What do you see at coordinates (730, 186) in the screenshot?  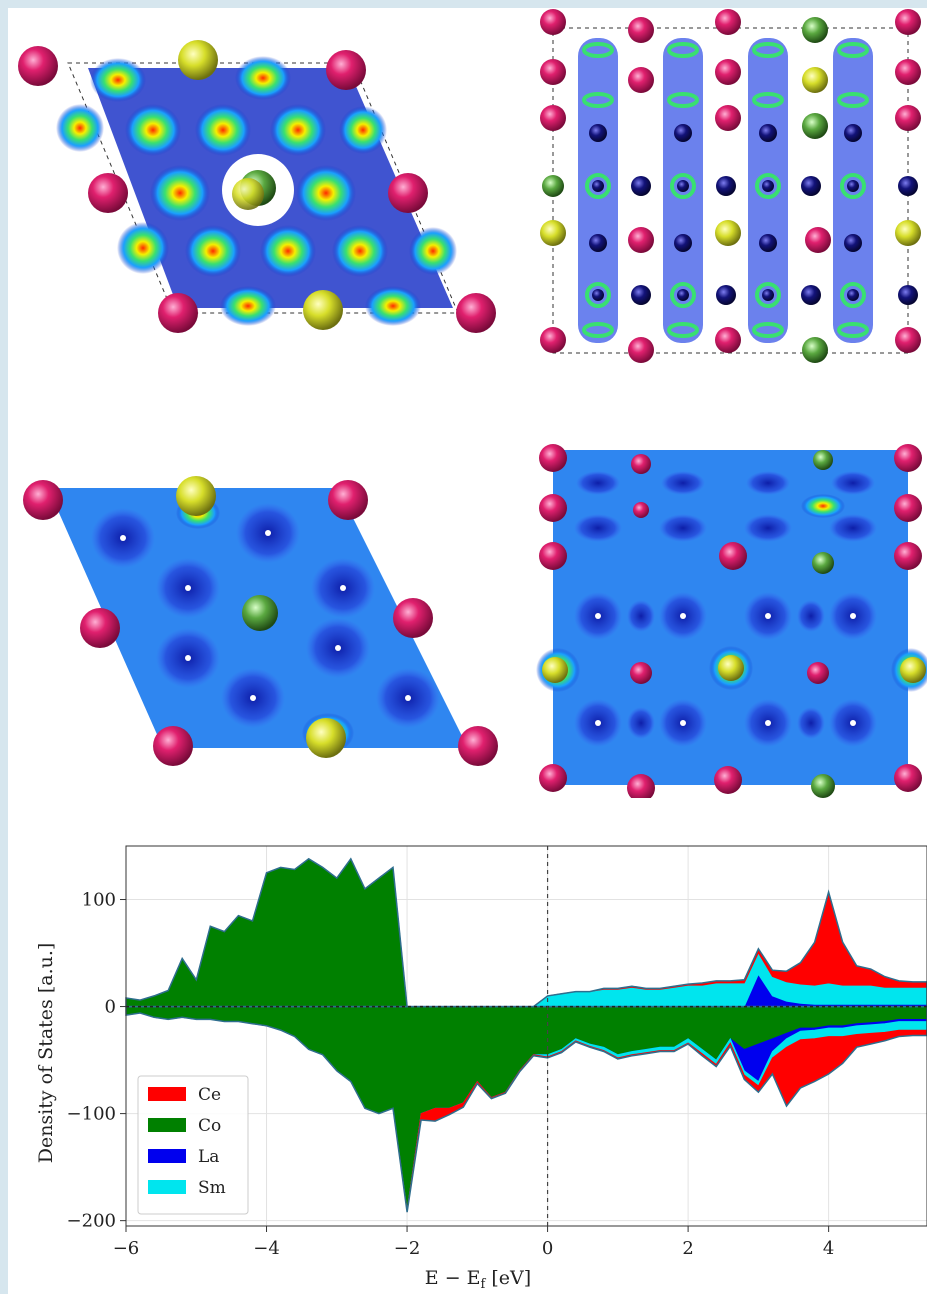 I see `side-view-contour` at bounding box center [730, 186].